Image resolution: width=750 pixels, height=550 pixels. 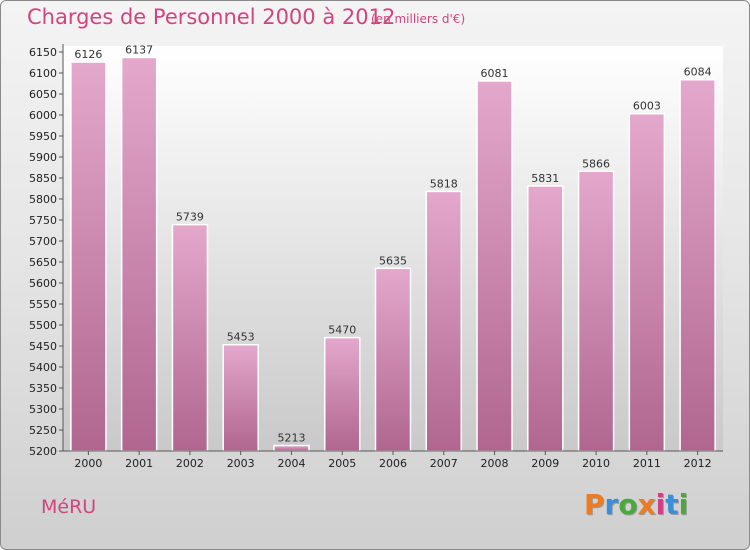 I want to click on y-tick-label: 5850, so click(x=43, y=178).